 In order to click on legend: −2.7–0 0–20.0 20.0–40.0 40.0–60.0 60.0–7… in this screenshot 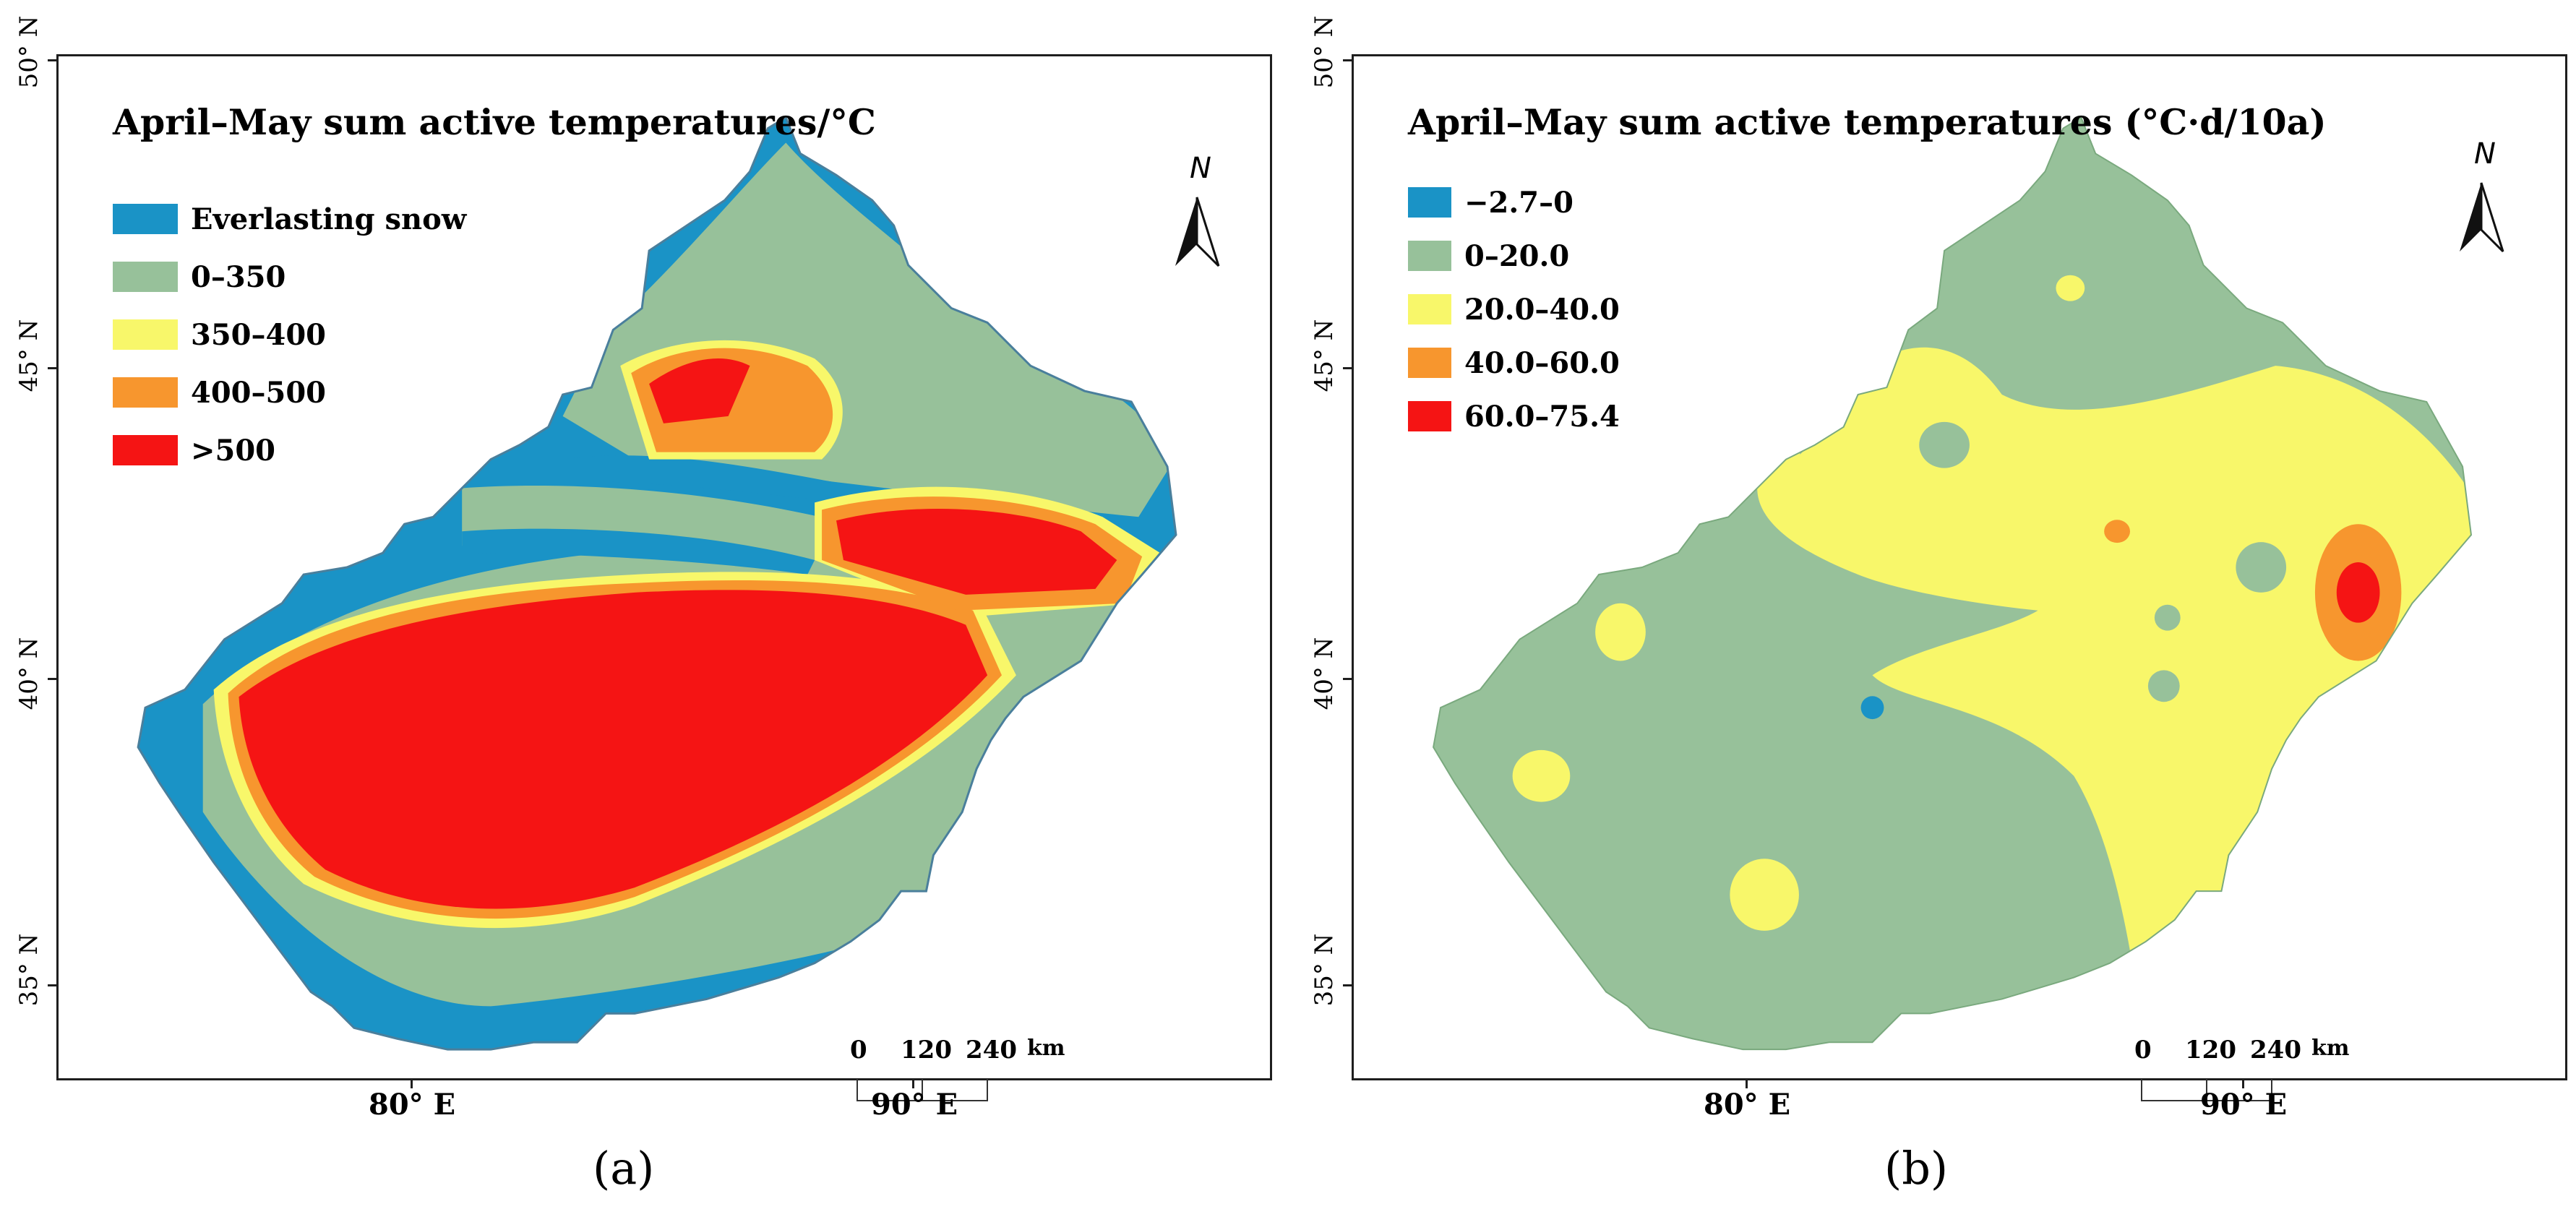, I will do `click(1514, 310)`.